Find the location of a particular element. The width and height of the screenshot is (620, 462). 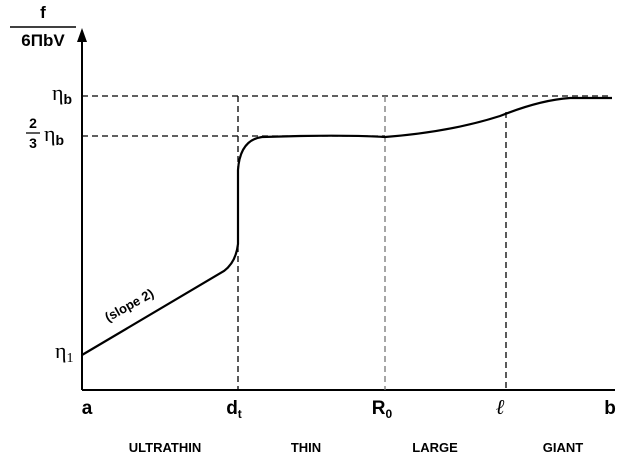

region-label: ULTRATHIN is located at coordinates (165, 447).